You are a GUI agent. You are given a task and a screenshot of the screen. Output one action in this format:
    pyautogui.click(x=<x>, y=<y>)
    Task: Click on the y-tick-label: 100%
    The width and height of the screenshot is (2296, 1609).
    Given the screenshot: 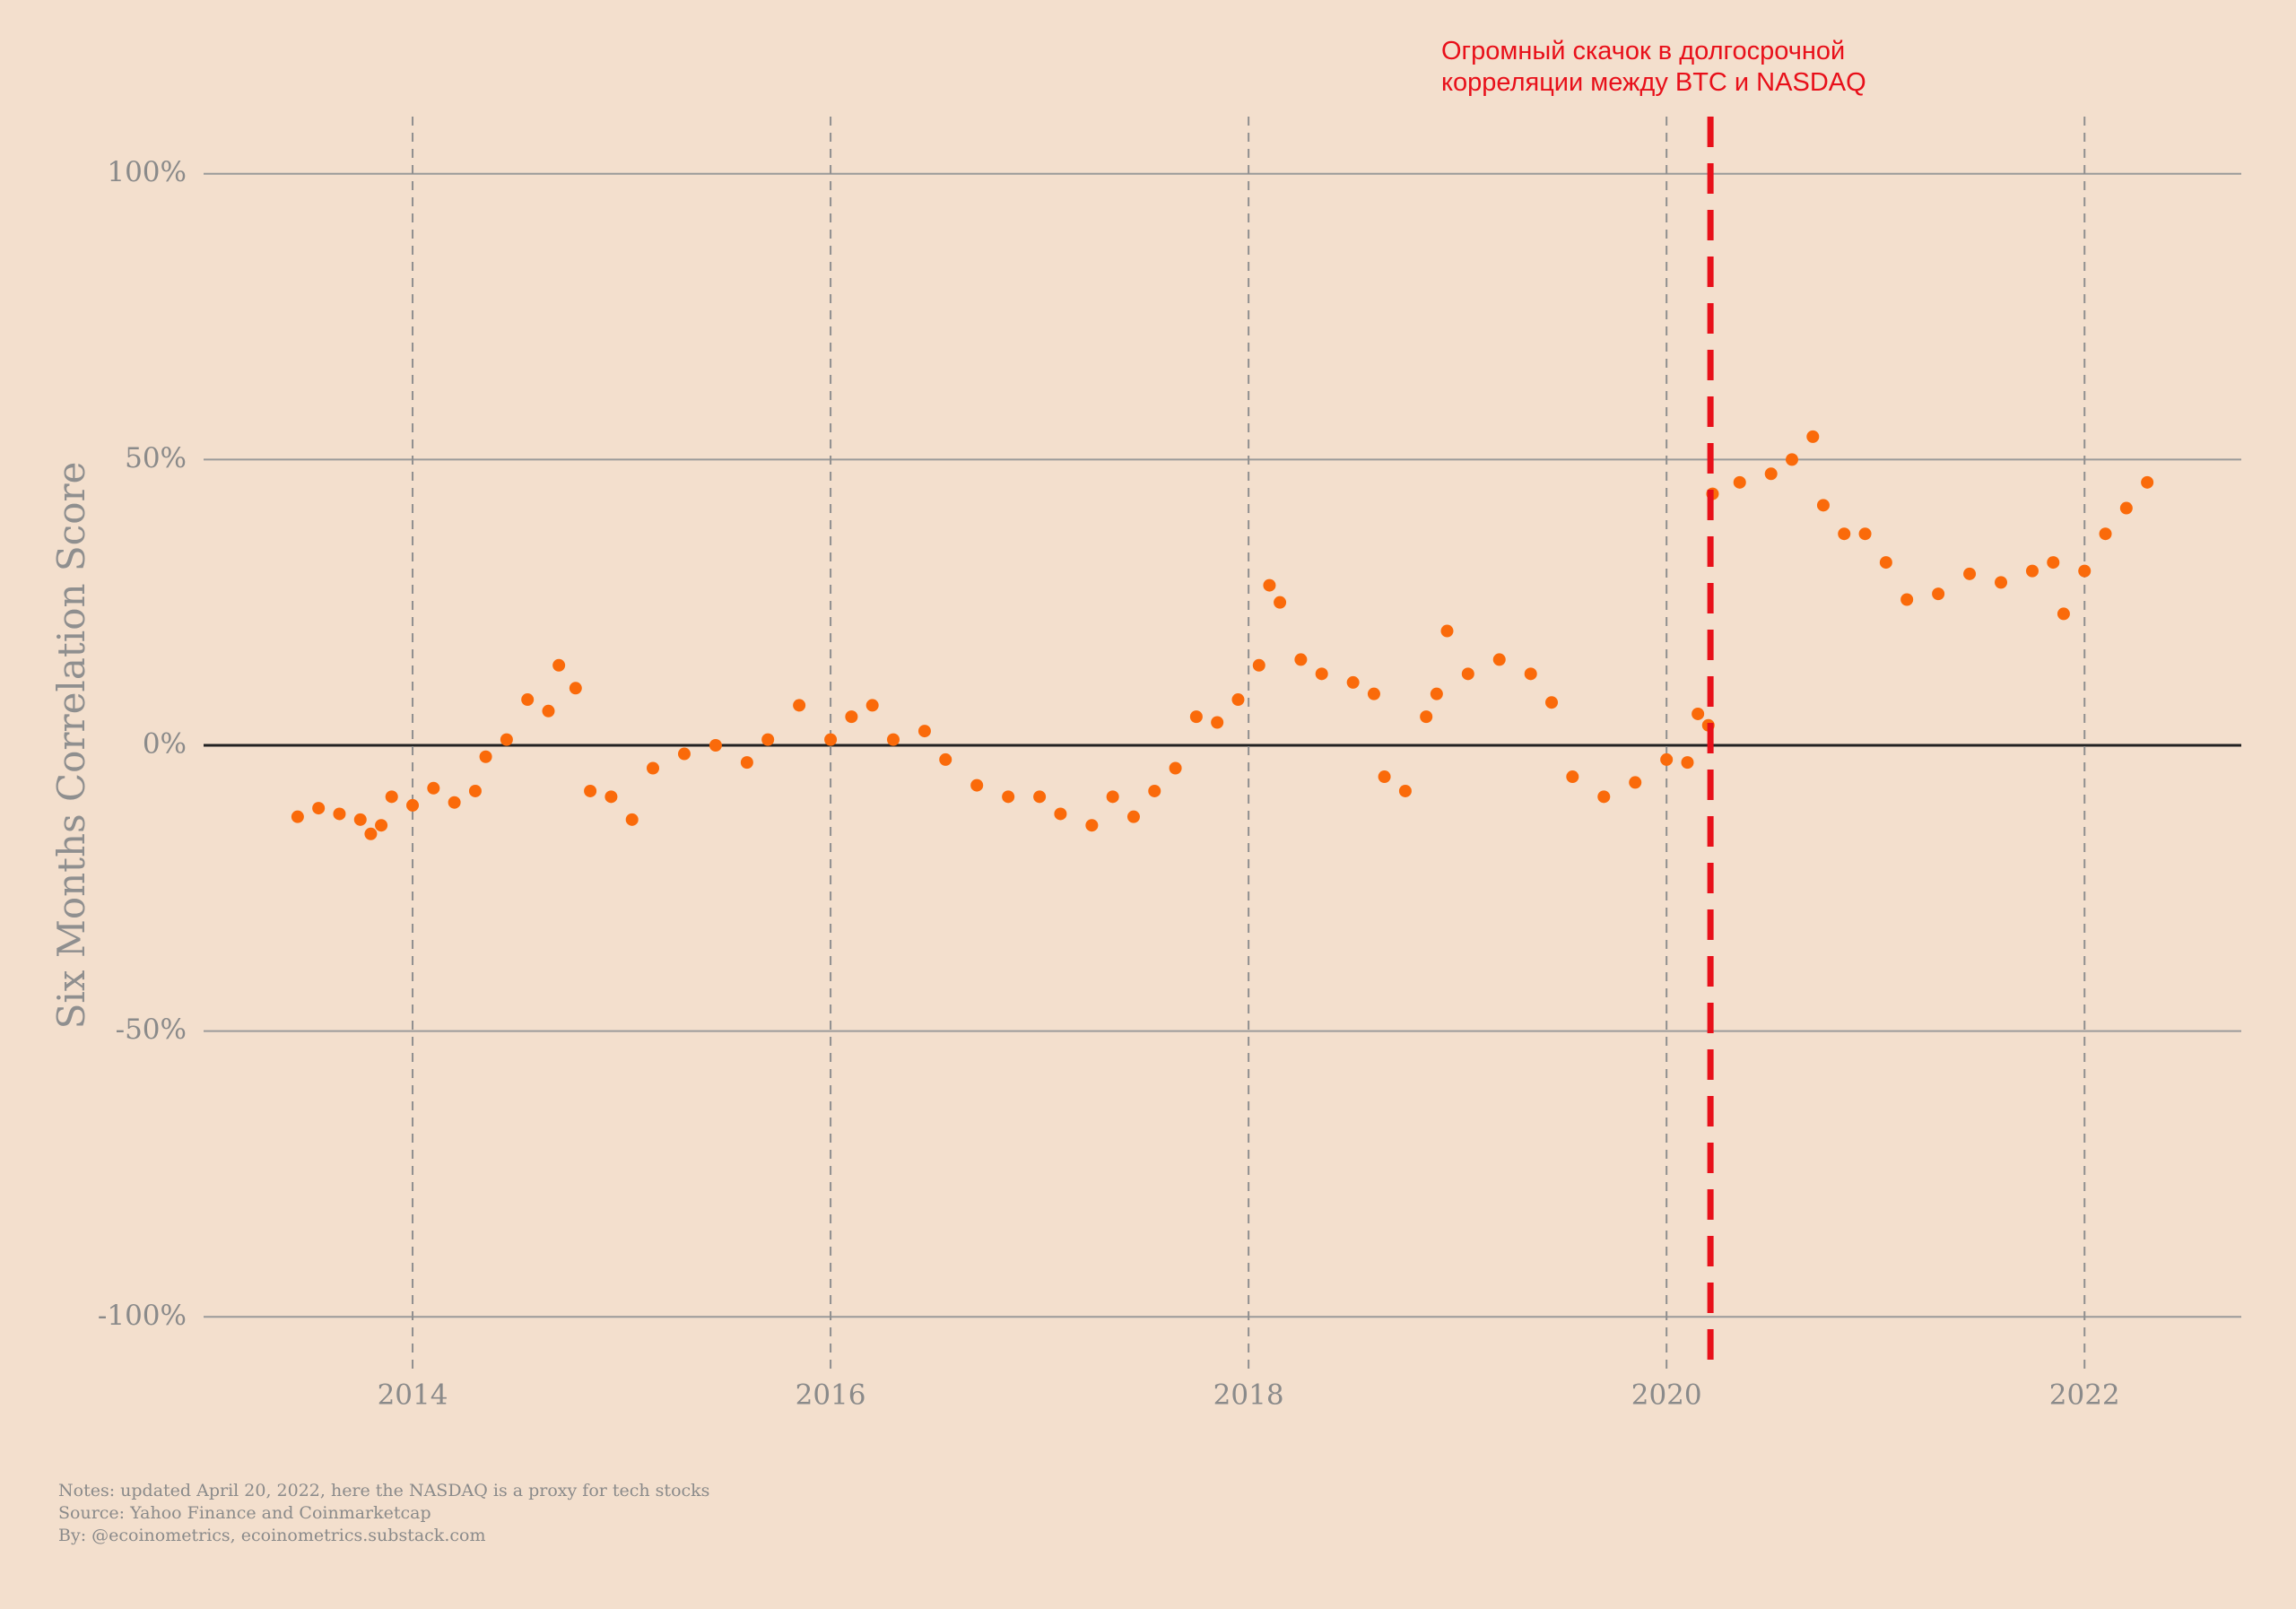 What is the action you would take?
    pyautogui.click(x=147, y=172)
    